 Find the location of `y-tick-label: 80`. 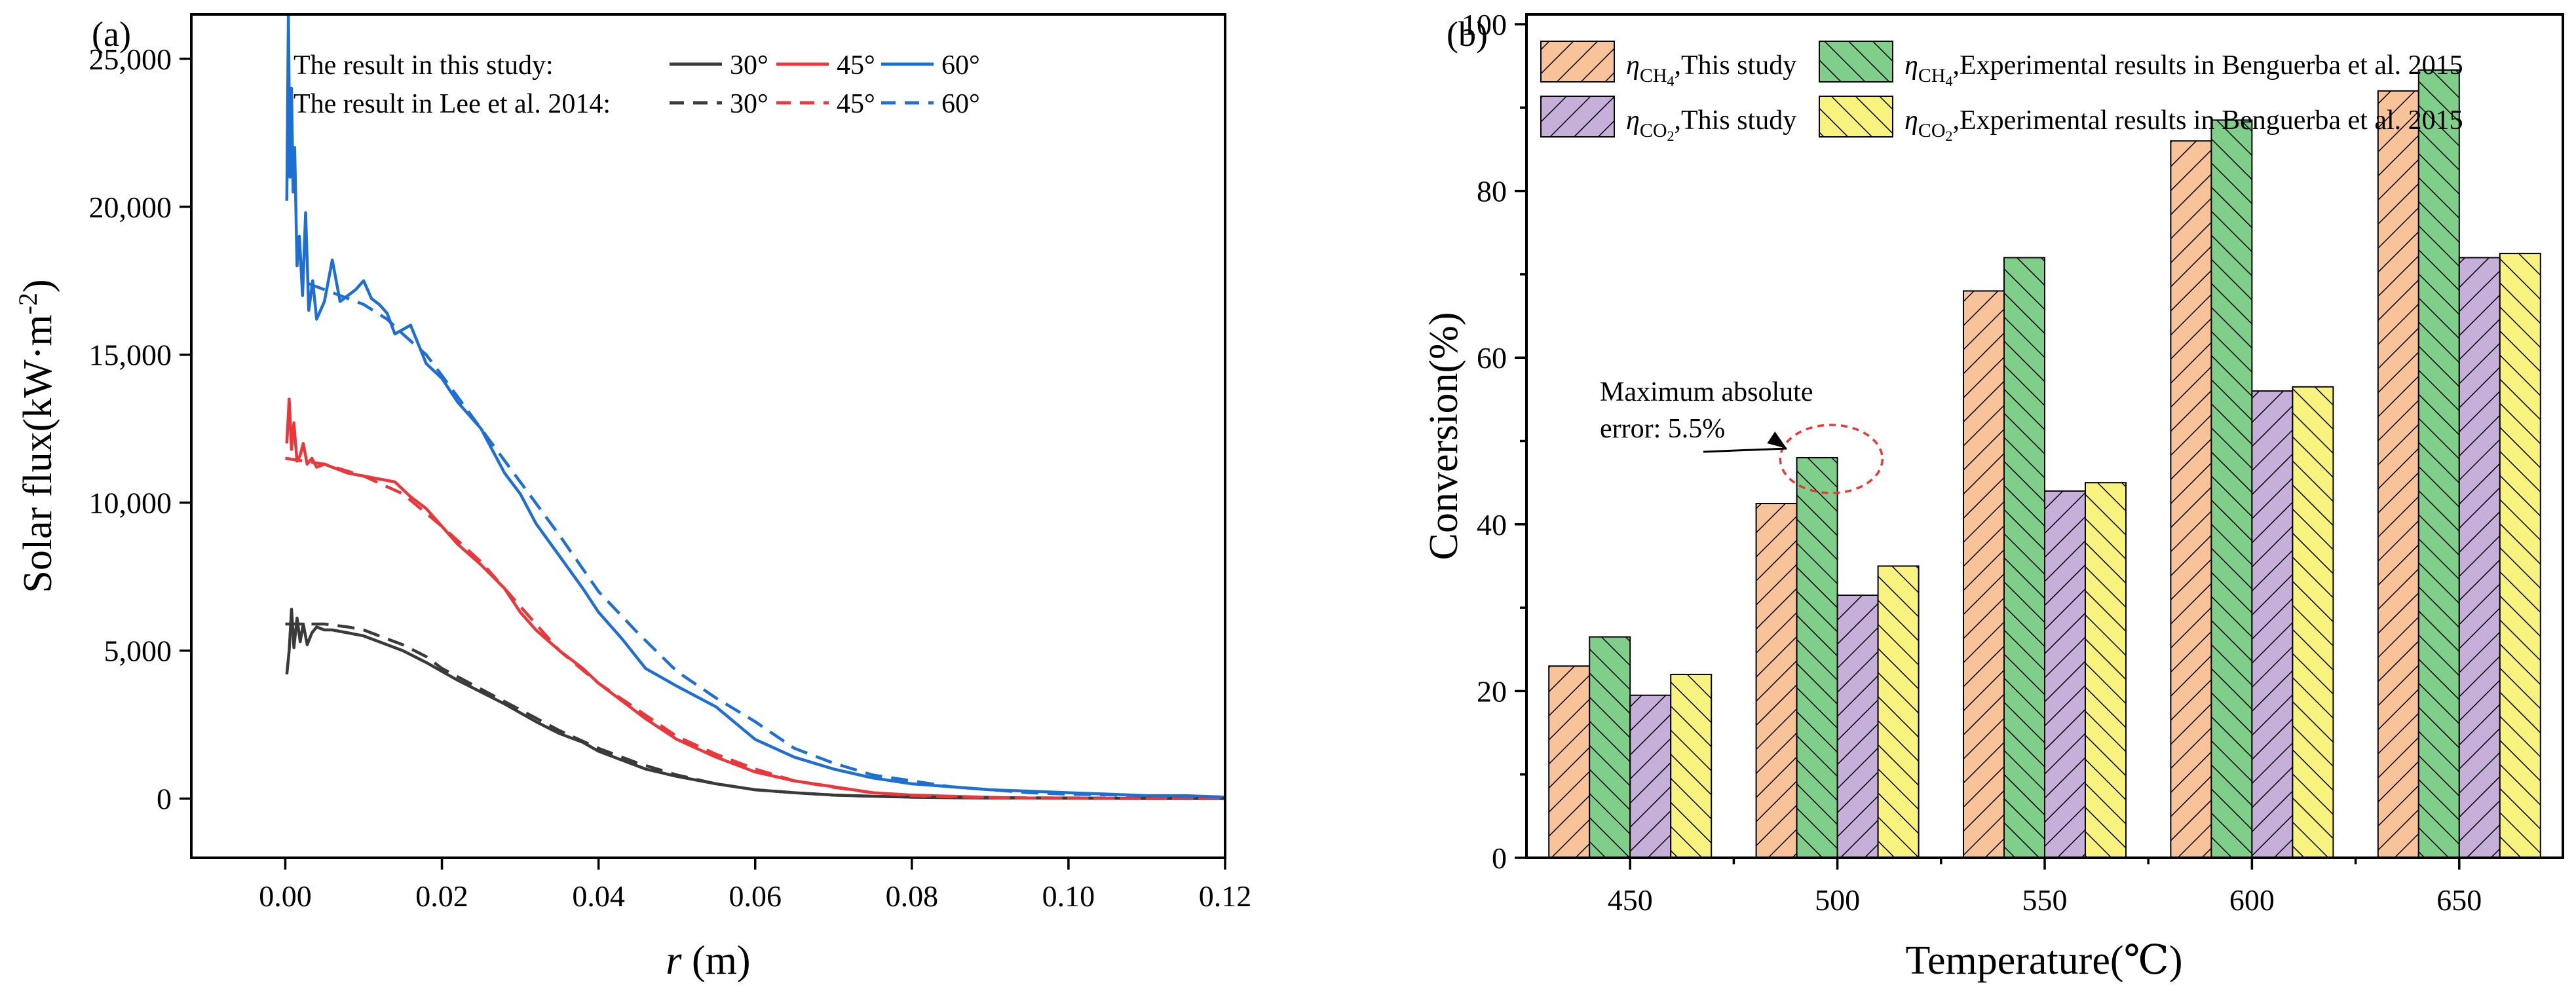

y-tick-label: 80 is located at coordinates (1492, 191).